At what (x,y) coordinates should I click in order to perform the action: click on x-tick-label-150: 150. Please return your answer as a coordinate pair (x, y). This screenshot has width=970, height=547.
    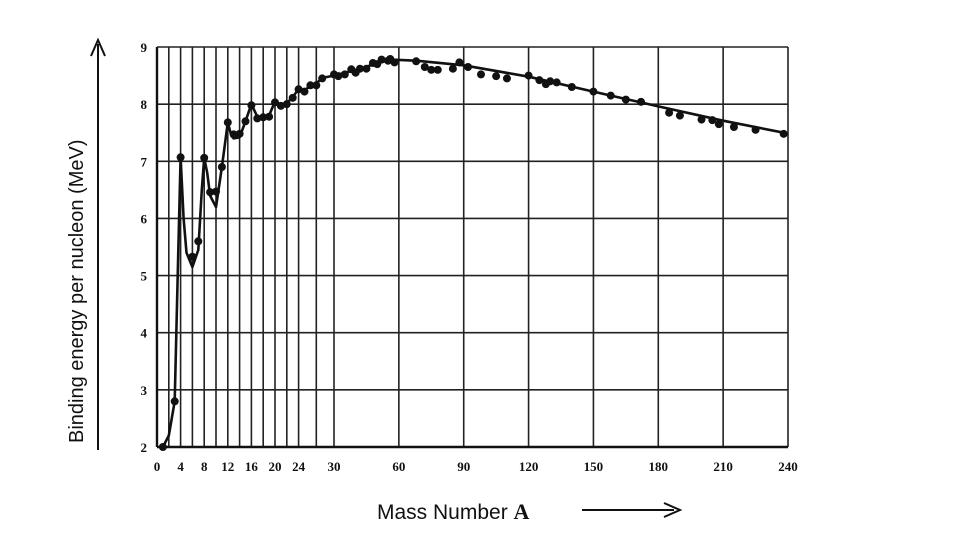
    Looking at the image, I should click on (594, 466).